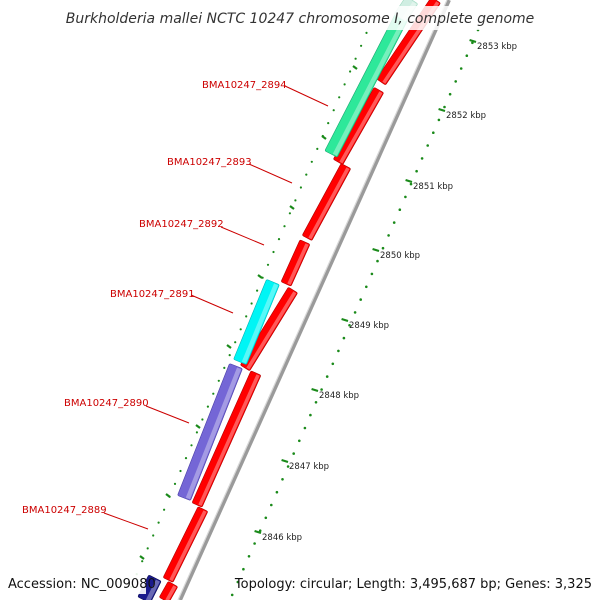 This screenshot has height=600, width=600. What do you see at coordinates (181, 224) in the screenshot?
I see `gene-label: BMA10247_2892` at bounding box center [181, 224].